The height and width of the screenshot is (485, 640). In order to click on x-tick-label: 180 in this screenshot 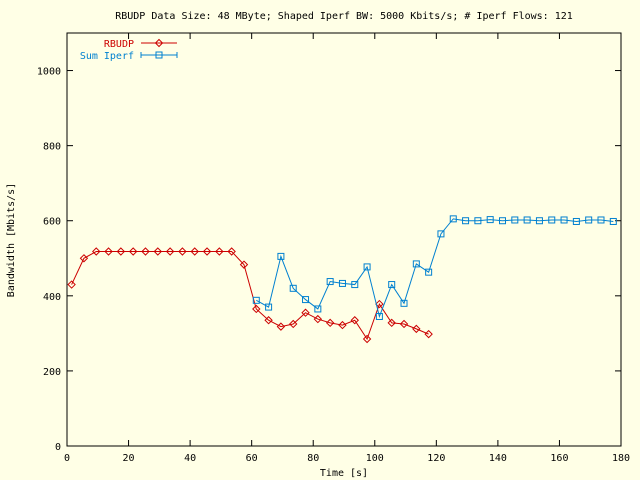, I will do `click(621, 458)`.